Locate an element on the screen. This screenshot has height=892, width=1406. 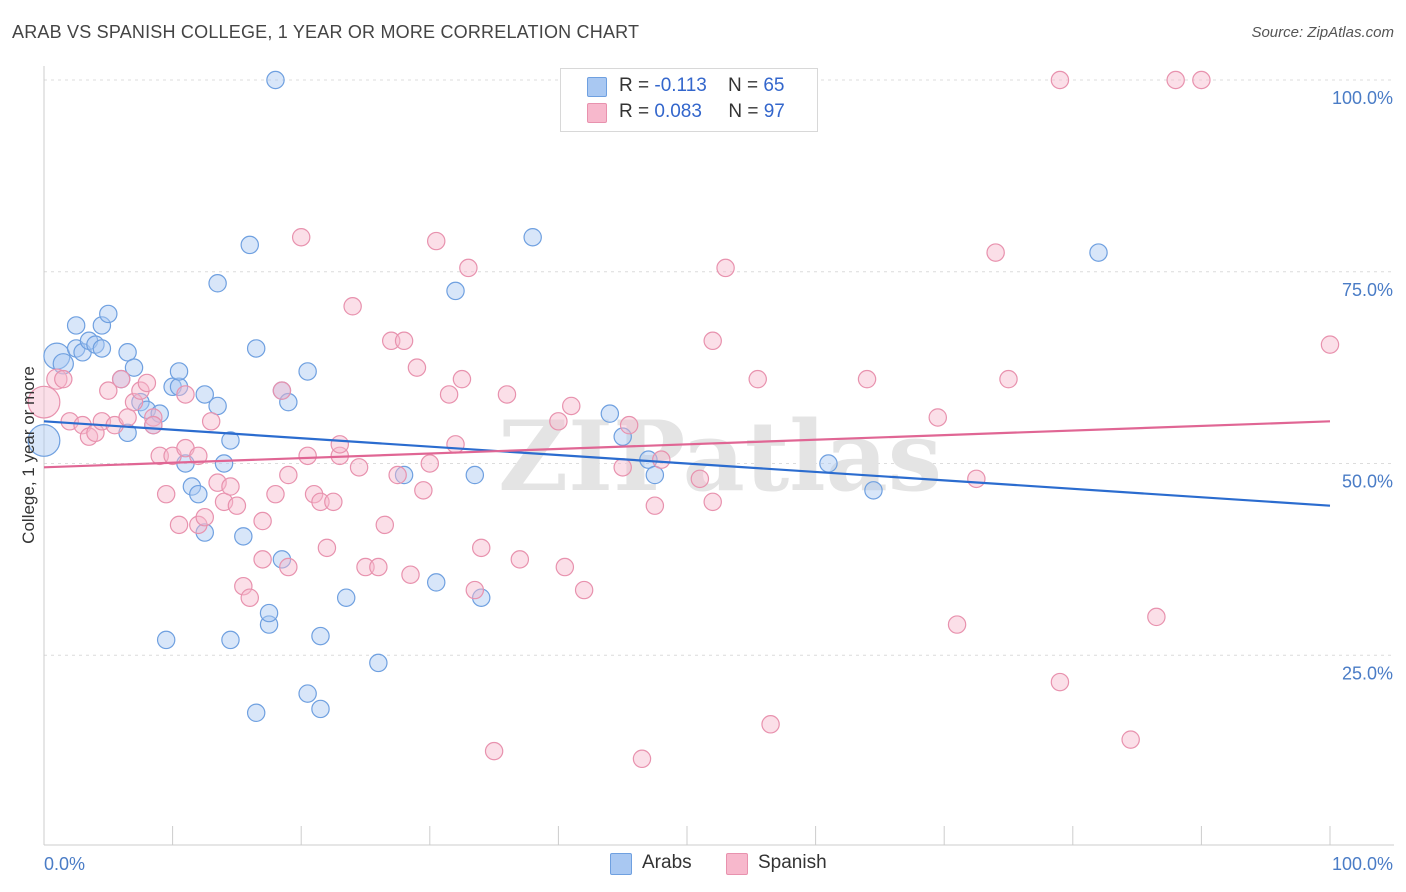
arab-trend-line is located at coordinates (687, 463).